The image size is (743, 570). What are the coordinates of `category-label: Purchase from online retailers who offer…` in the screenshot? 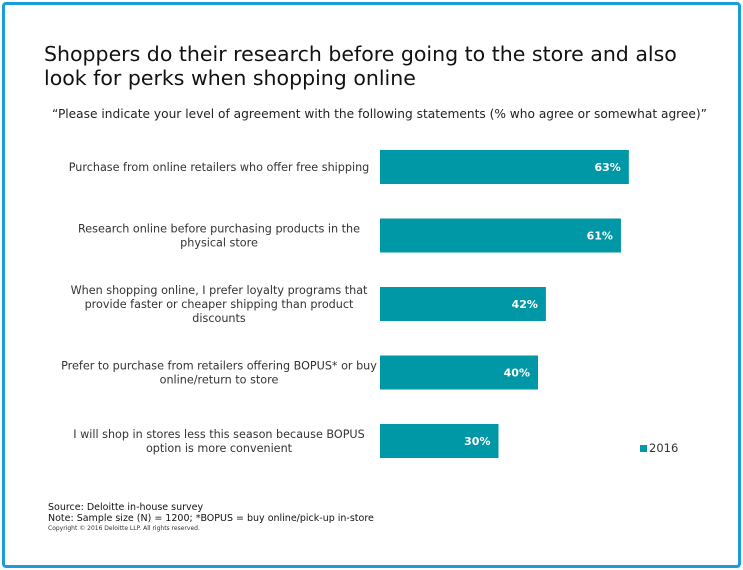 It's located at (219, 167).